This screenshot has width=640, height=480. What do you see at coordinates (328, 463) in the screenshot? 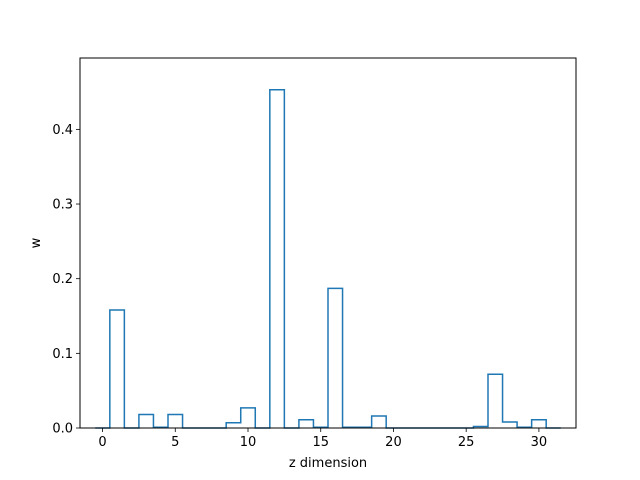
I see `x-axis-label: z dimension` at bounding box center [328, 463].